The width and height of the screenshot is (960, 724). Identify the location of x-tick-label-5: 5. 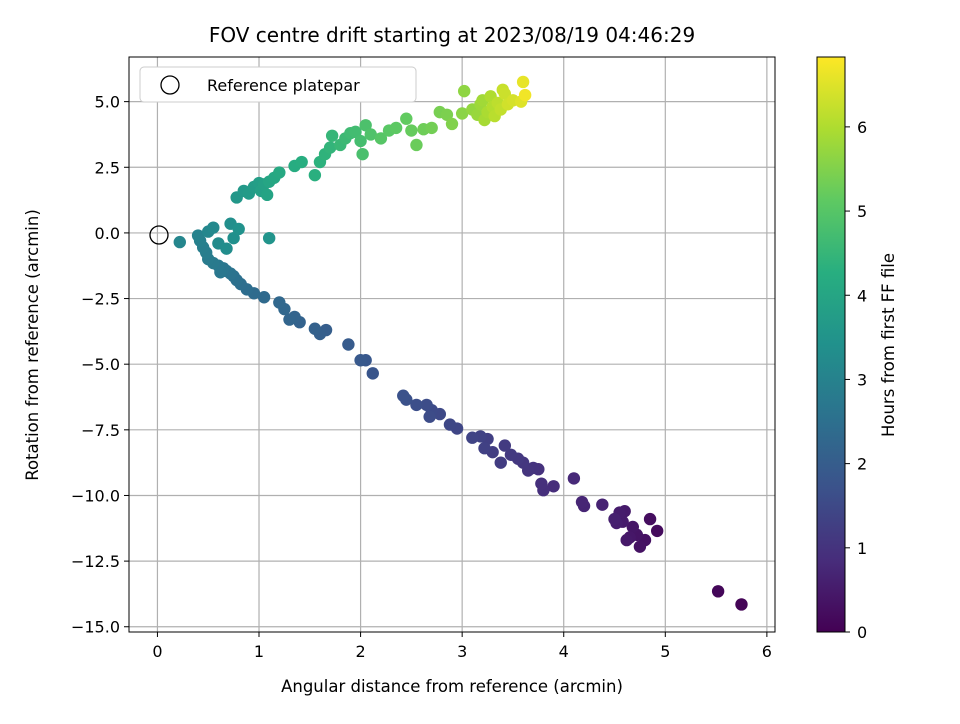
(665, 651).